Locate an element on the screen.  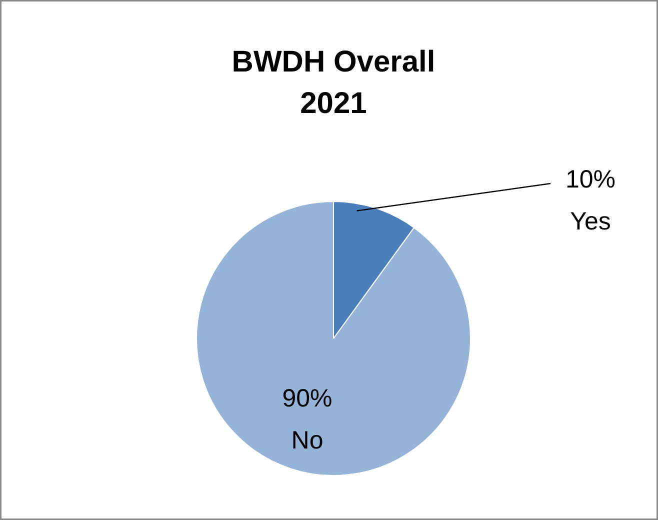
data-label: 10% is located at coordinates (590, 180).